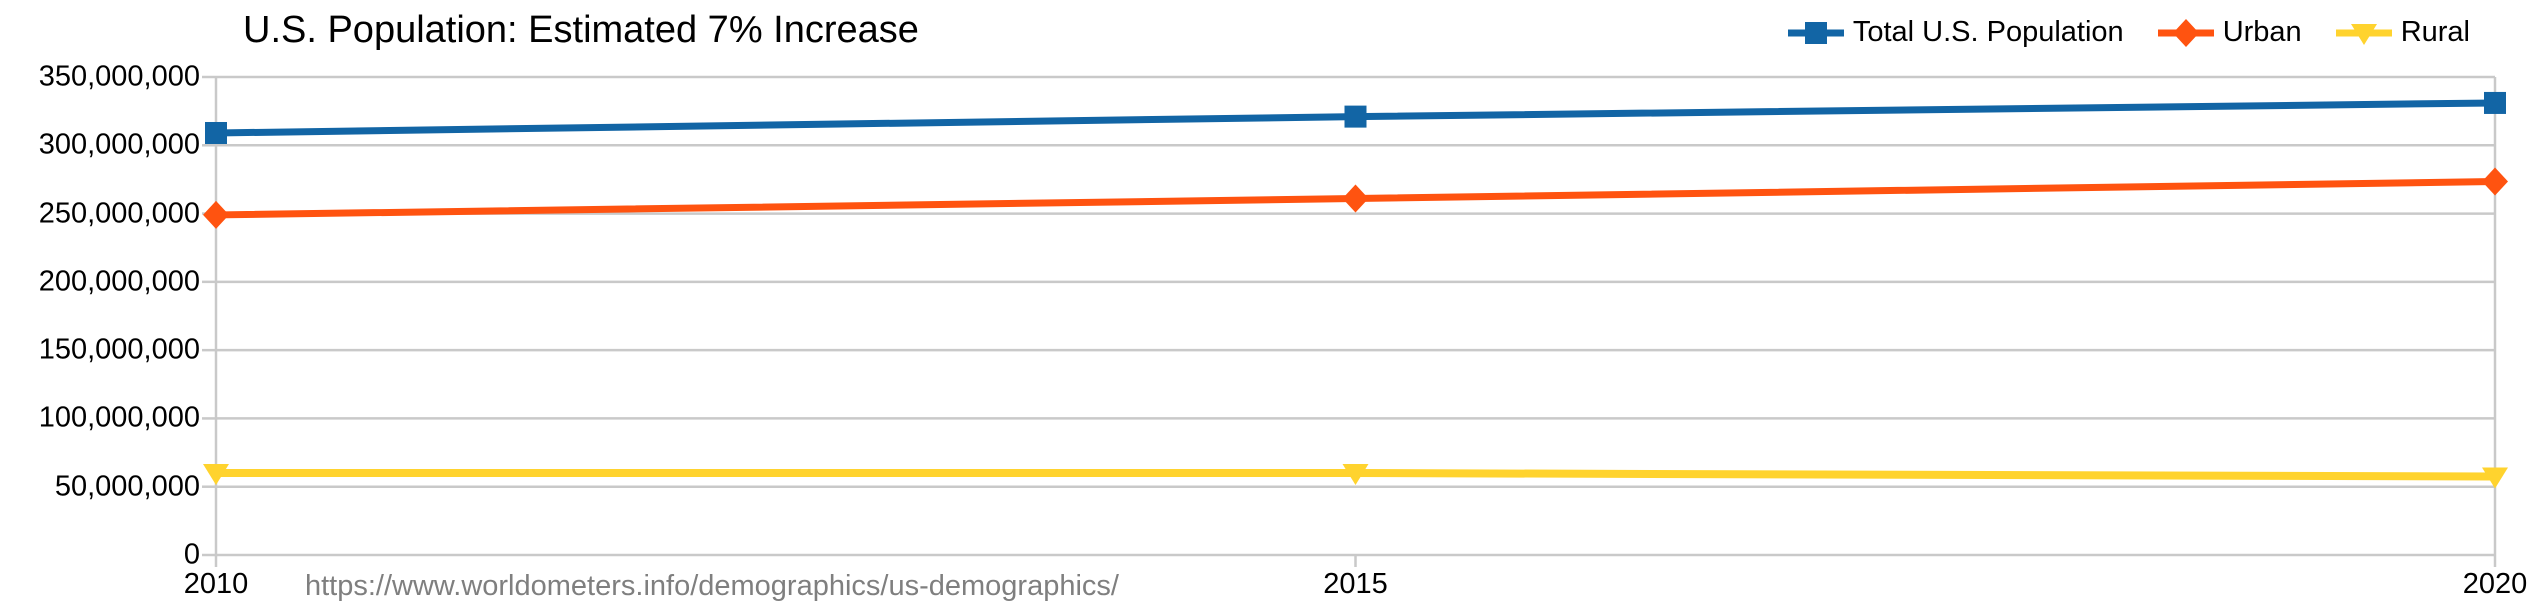 This screenshot has width=2534, height=616. I want to click on y-axis-label: 50,000,000, so click(127, 486).